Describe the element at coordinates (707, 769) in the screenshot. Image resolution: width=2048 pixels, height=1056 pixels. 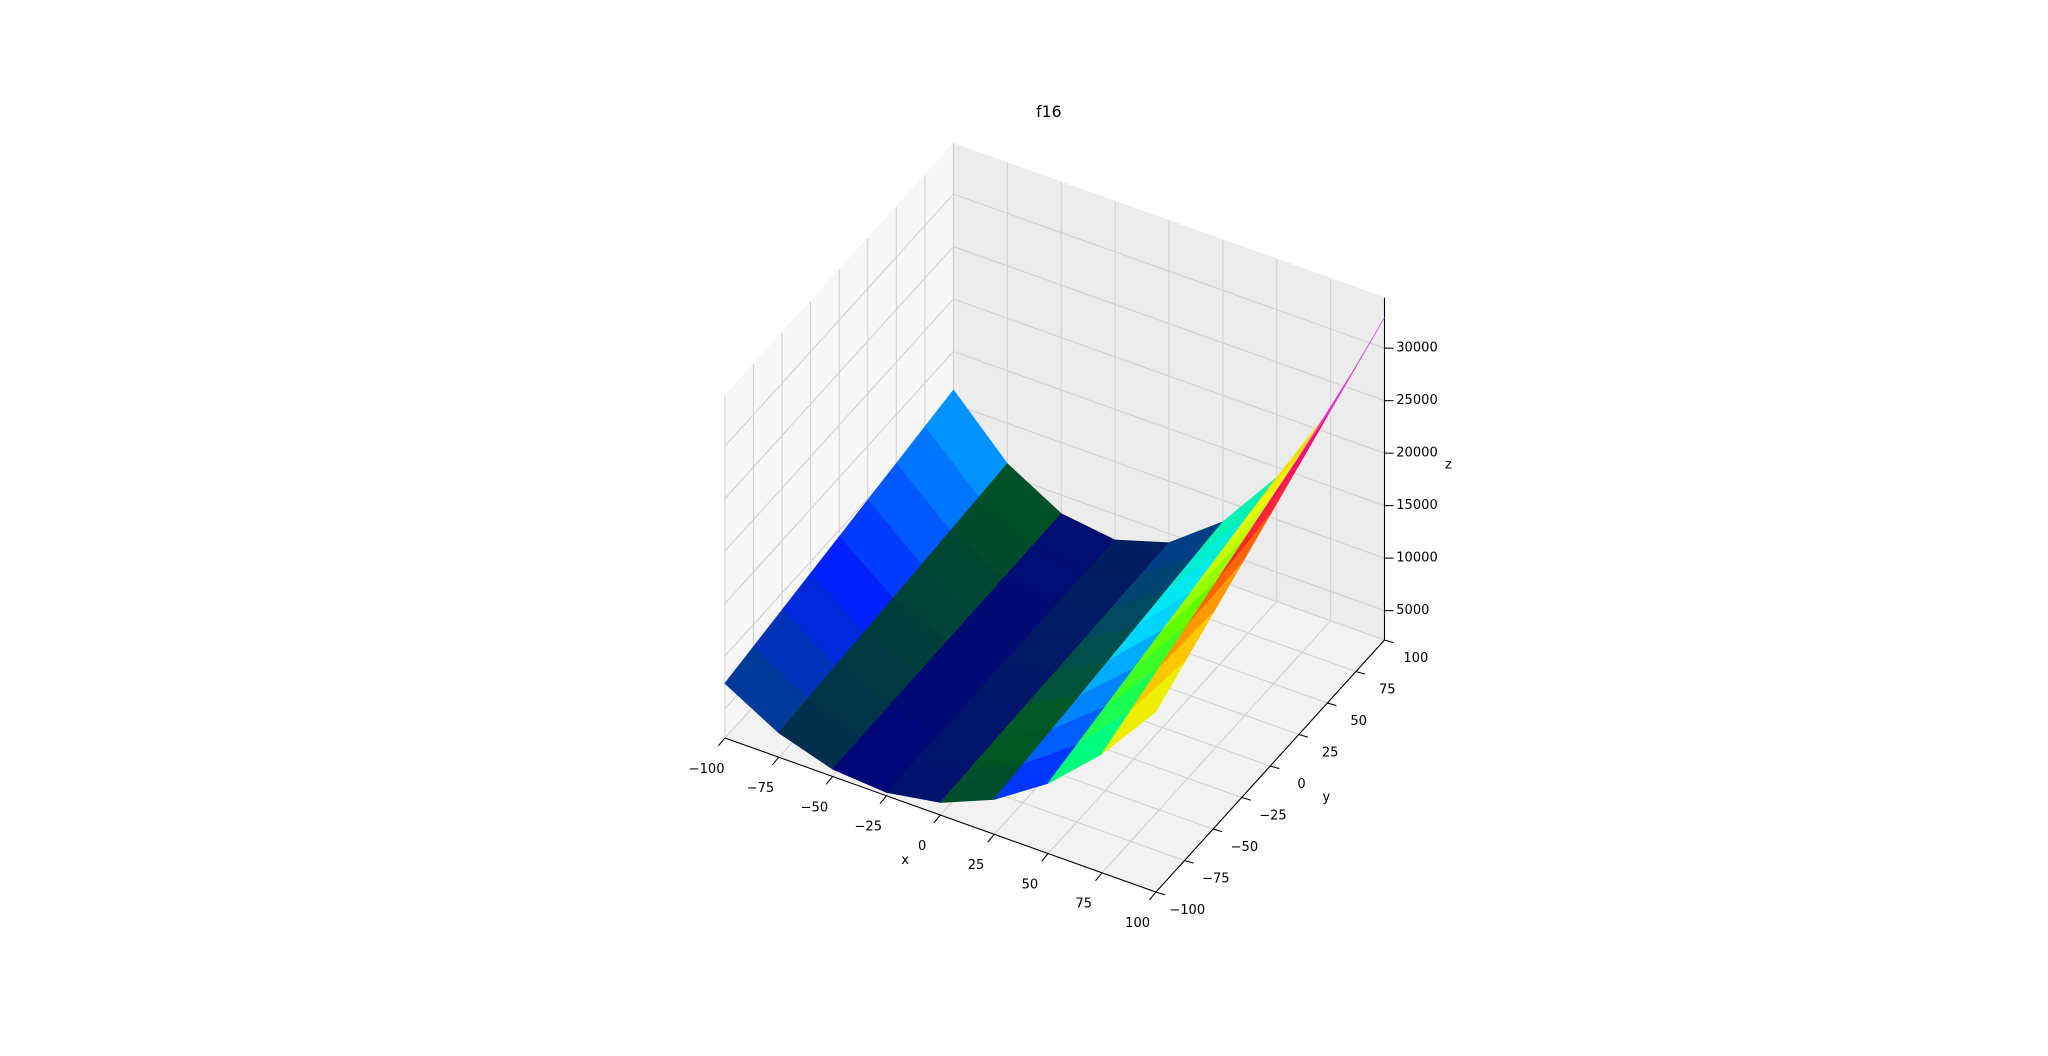
I see `x-tick-label: −100` at that location.